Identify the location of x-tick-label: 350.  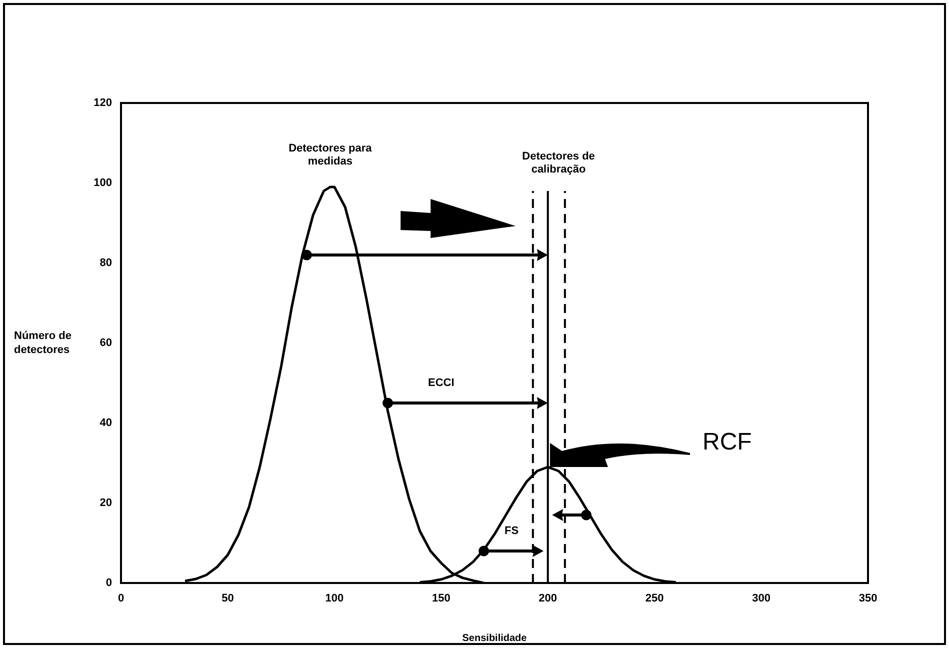
(868, 598).